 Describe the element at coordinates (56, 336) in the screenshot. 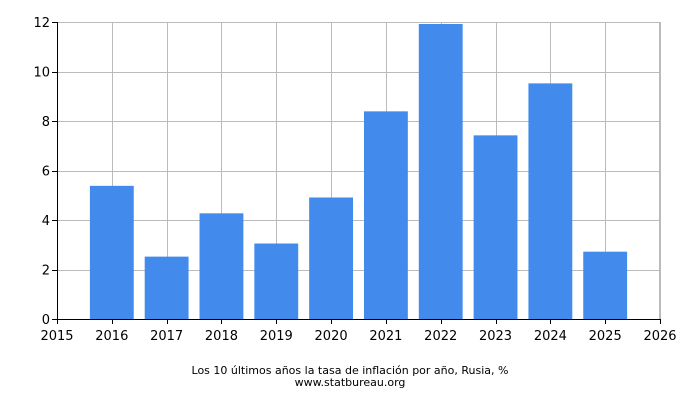

I see `x-tick-label: 2015` at that location.